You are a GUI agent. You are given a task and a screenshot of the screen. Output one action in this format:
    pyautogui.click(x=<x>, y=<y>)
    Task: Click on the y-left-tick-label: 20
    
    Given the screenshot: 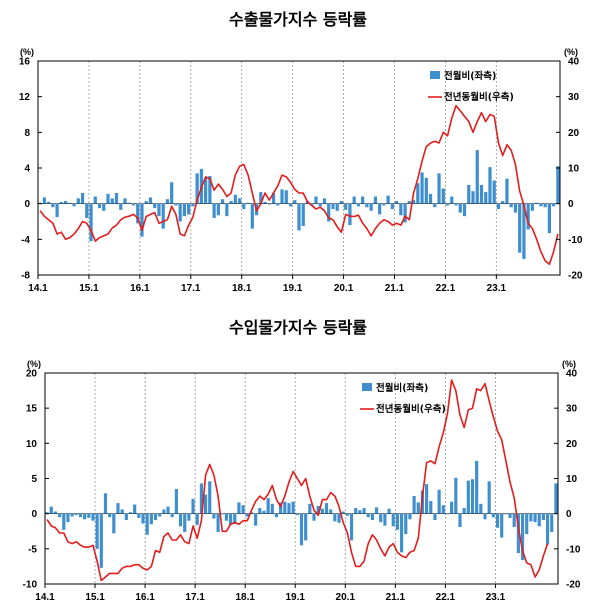 What is the action you would take?
    pyautogui.click(x=32, y=374)
    